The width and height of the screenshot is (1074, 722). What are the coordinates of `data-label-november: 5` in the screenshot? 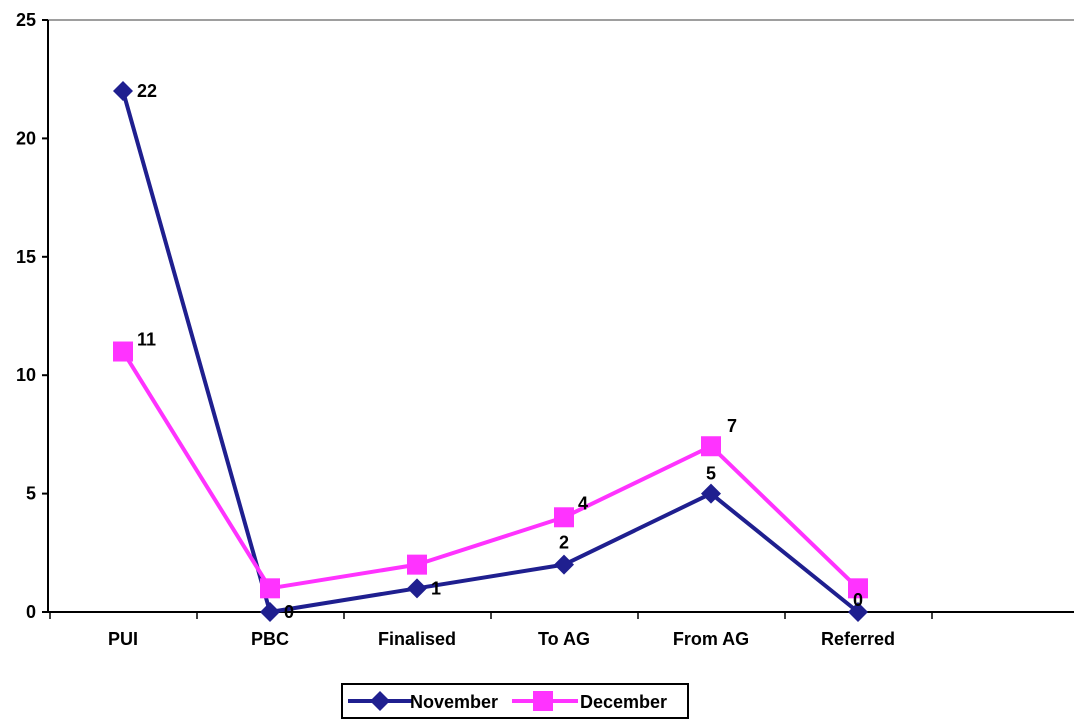 It's located at (711, 474).